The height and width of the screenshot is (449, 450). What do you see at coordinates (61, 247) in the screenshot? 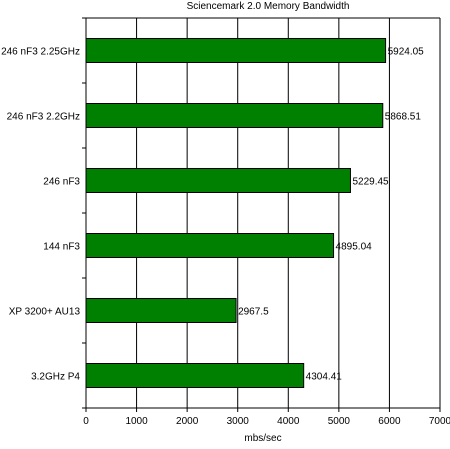
I see `category-label: 144 nF3` at bounding box center [61, 247].